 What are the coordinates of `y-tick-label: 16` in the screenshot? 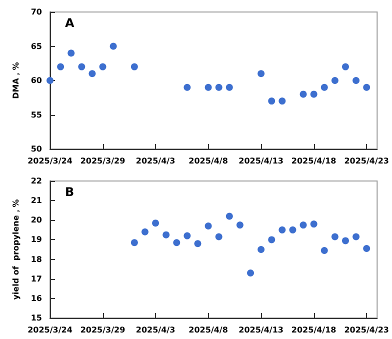 It's located at (36, 298).